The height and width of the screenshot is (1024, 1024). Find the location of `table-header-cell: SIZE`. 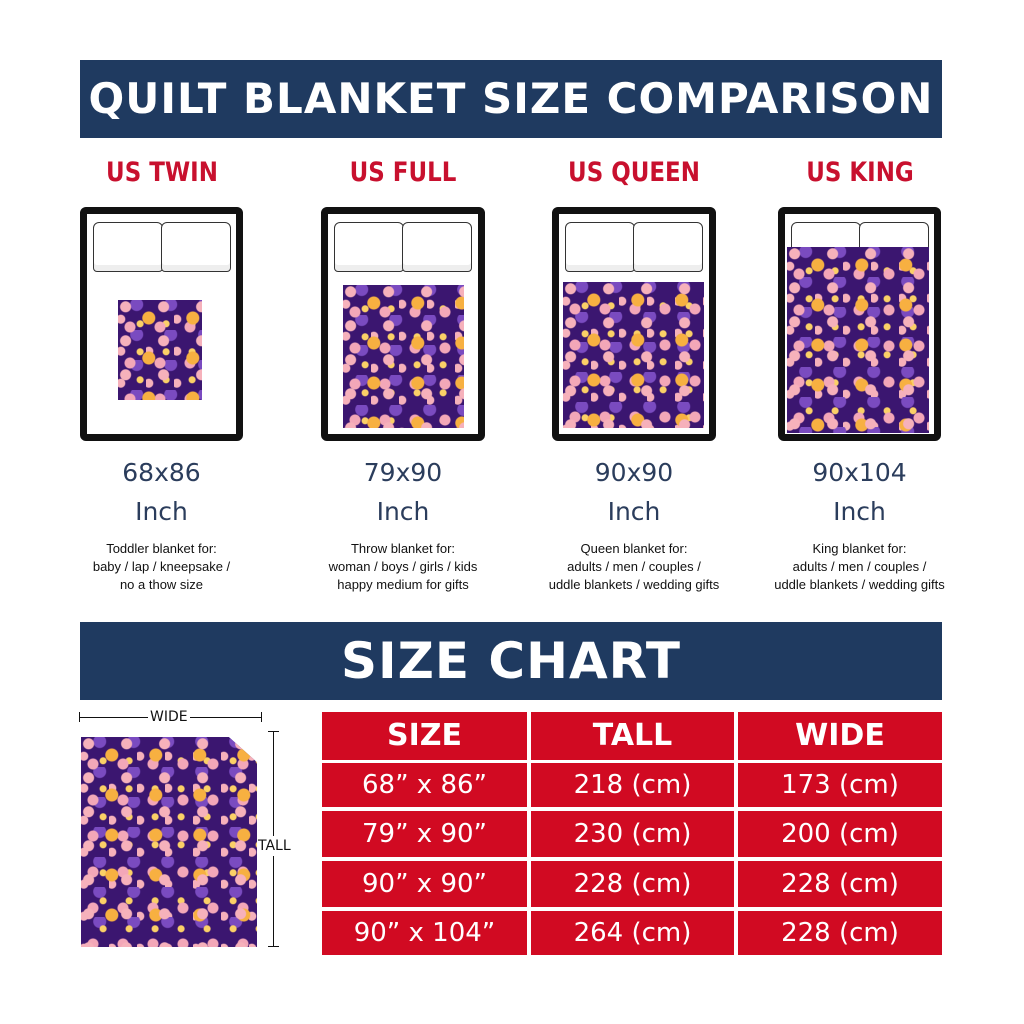

table-header-cell: SIZE is located at coordinates (424, 736).